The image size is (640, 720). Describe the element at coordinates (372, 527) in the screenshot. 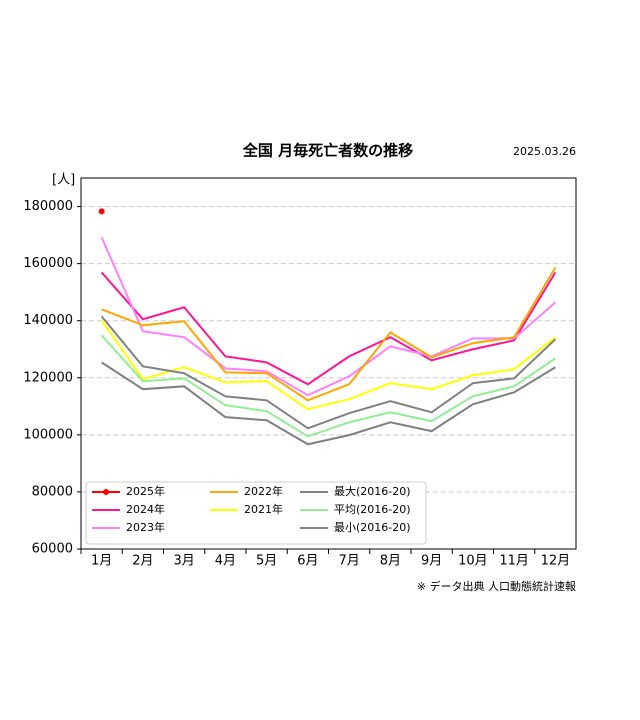

I see `legend-label: 最小(2016-20)` at that location.